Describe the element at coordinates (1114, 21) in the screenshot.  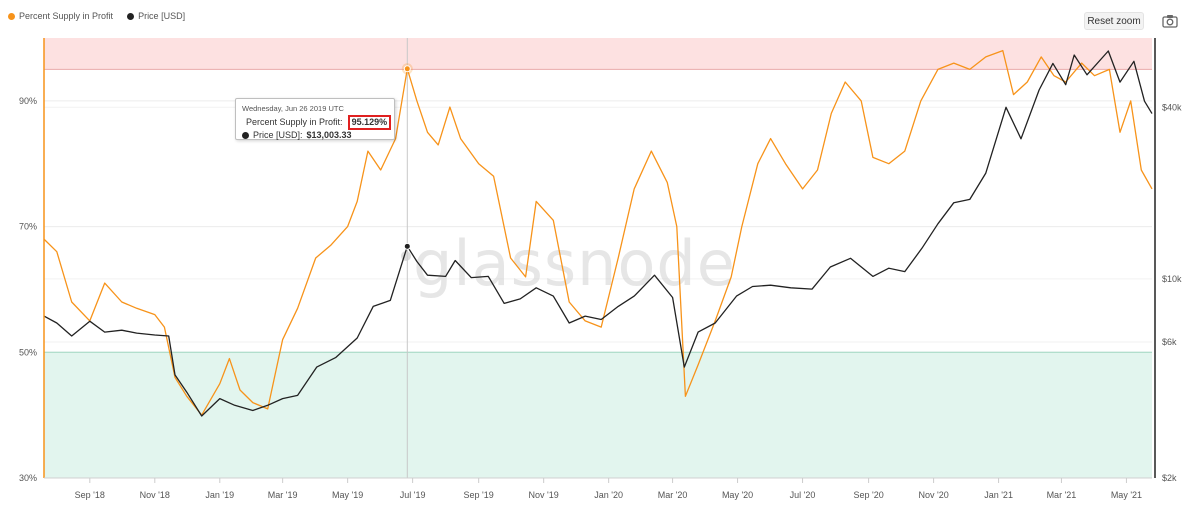
I see `reset-zoom-button: Reset zoom` at that location.